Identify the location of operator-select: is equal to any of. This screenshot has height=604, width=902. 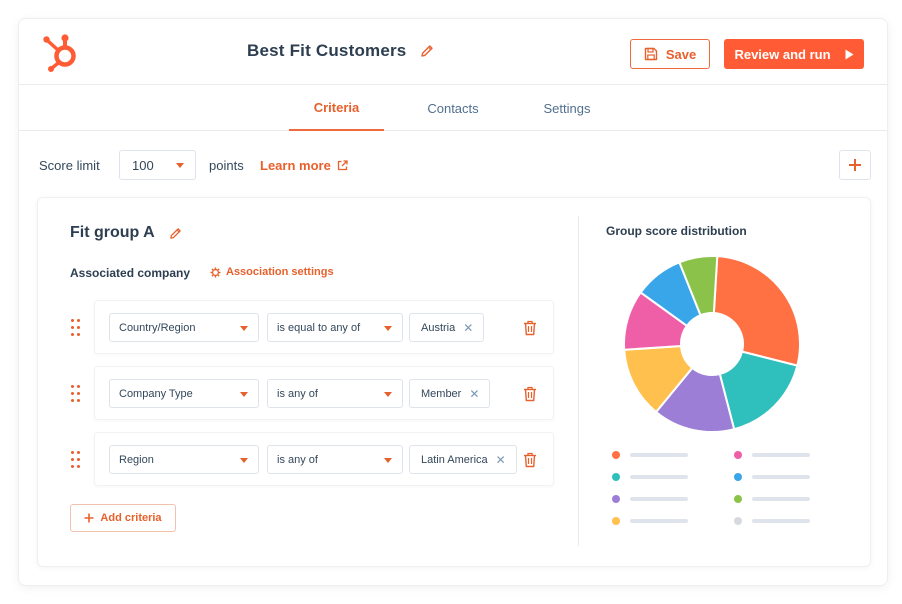
(335, 327).